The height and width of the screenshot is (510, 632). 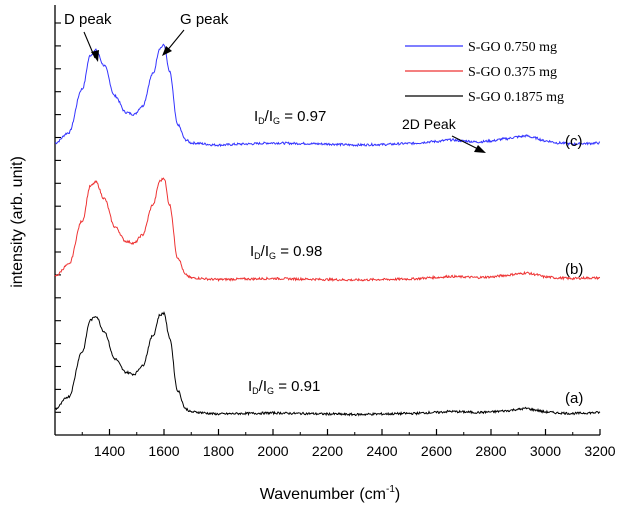 What do you see at coordinates (574, 141) in the screenshot?
I see `series-marker-c: (c)` at bounding box center [574, 141].